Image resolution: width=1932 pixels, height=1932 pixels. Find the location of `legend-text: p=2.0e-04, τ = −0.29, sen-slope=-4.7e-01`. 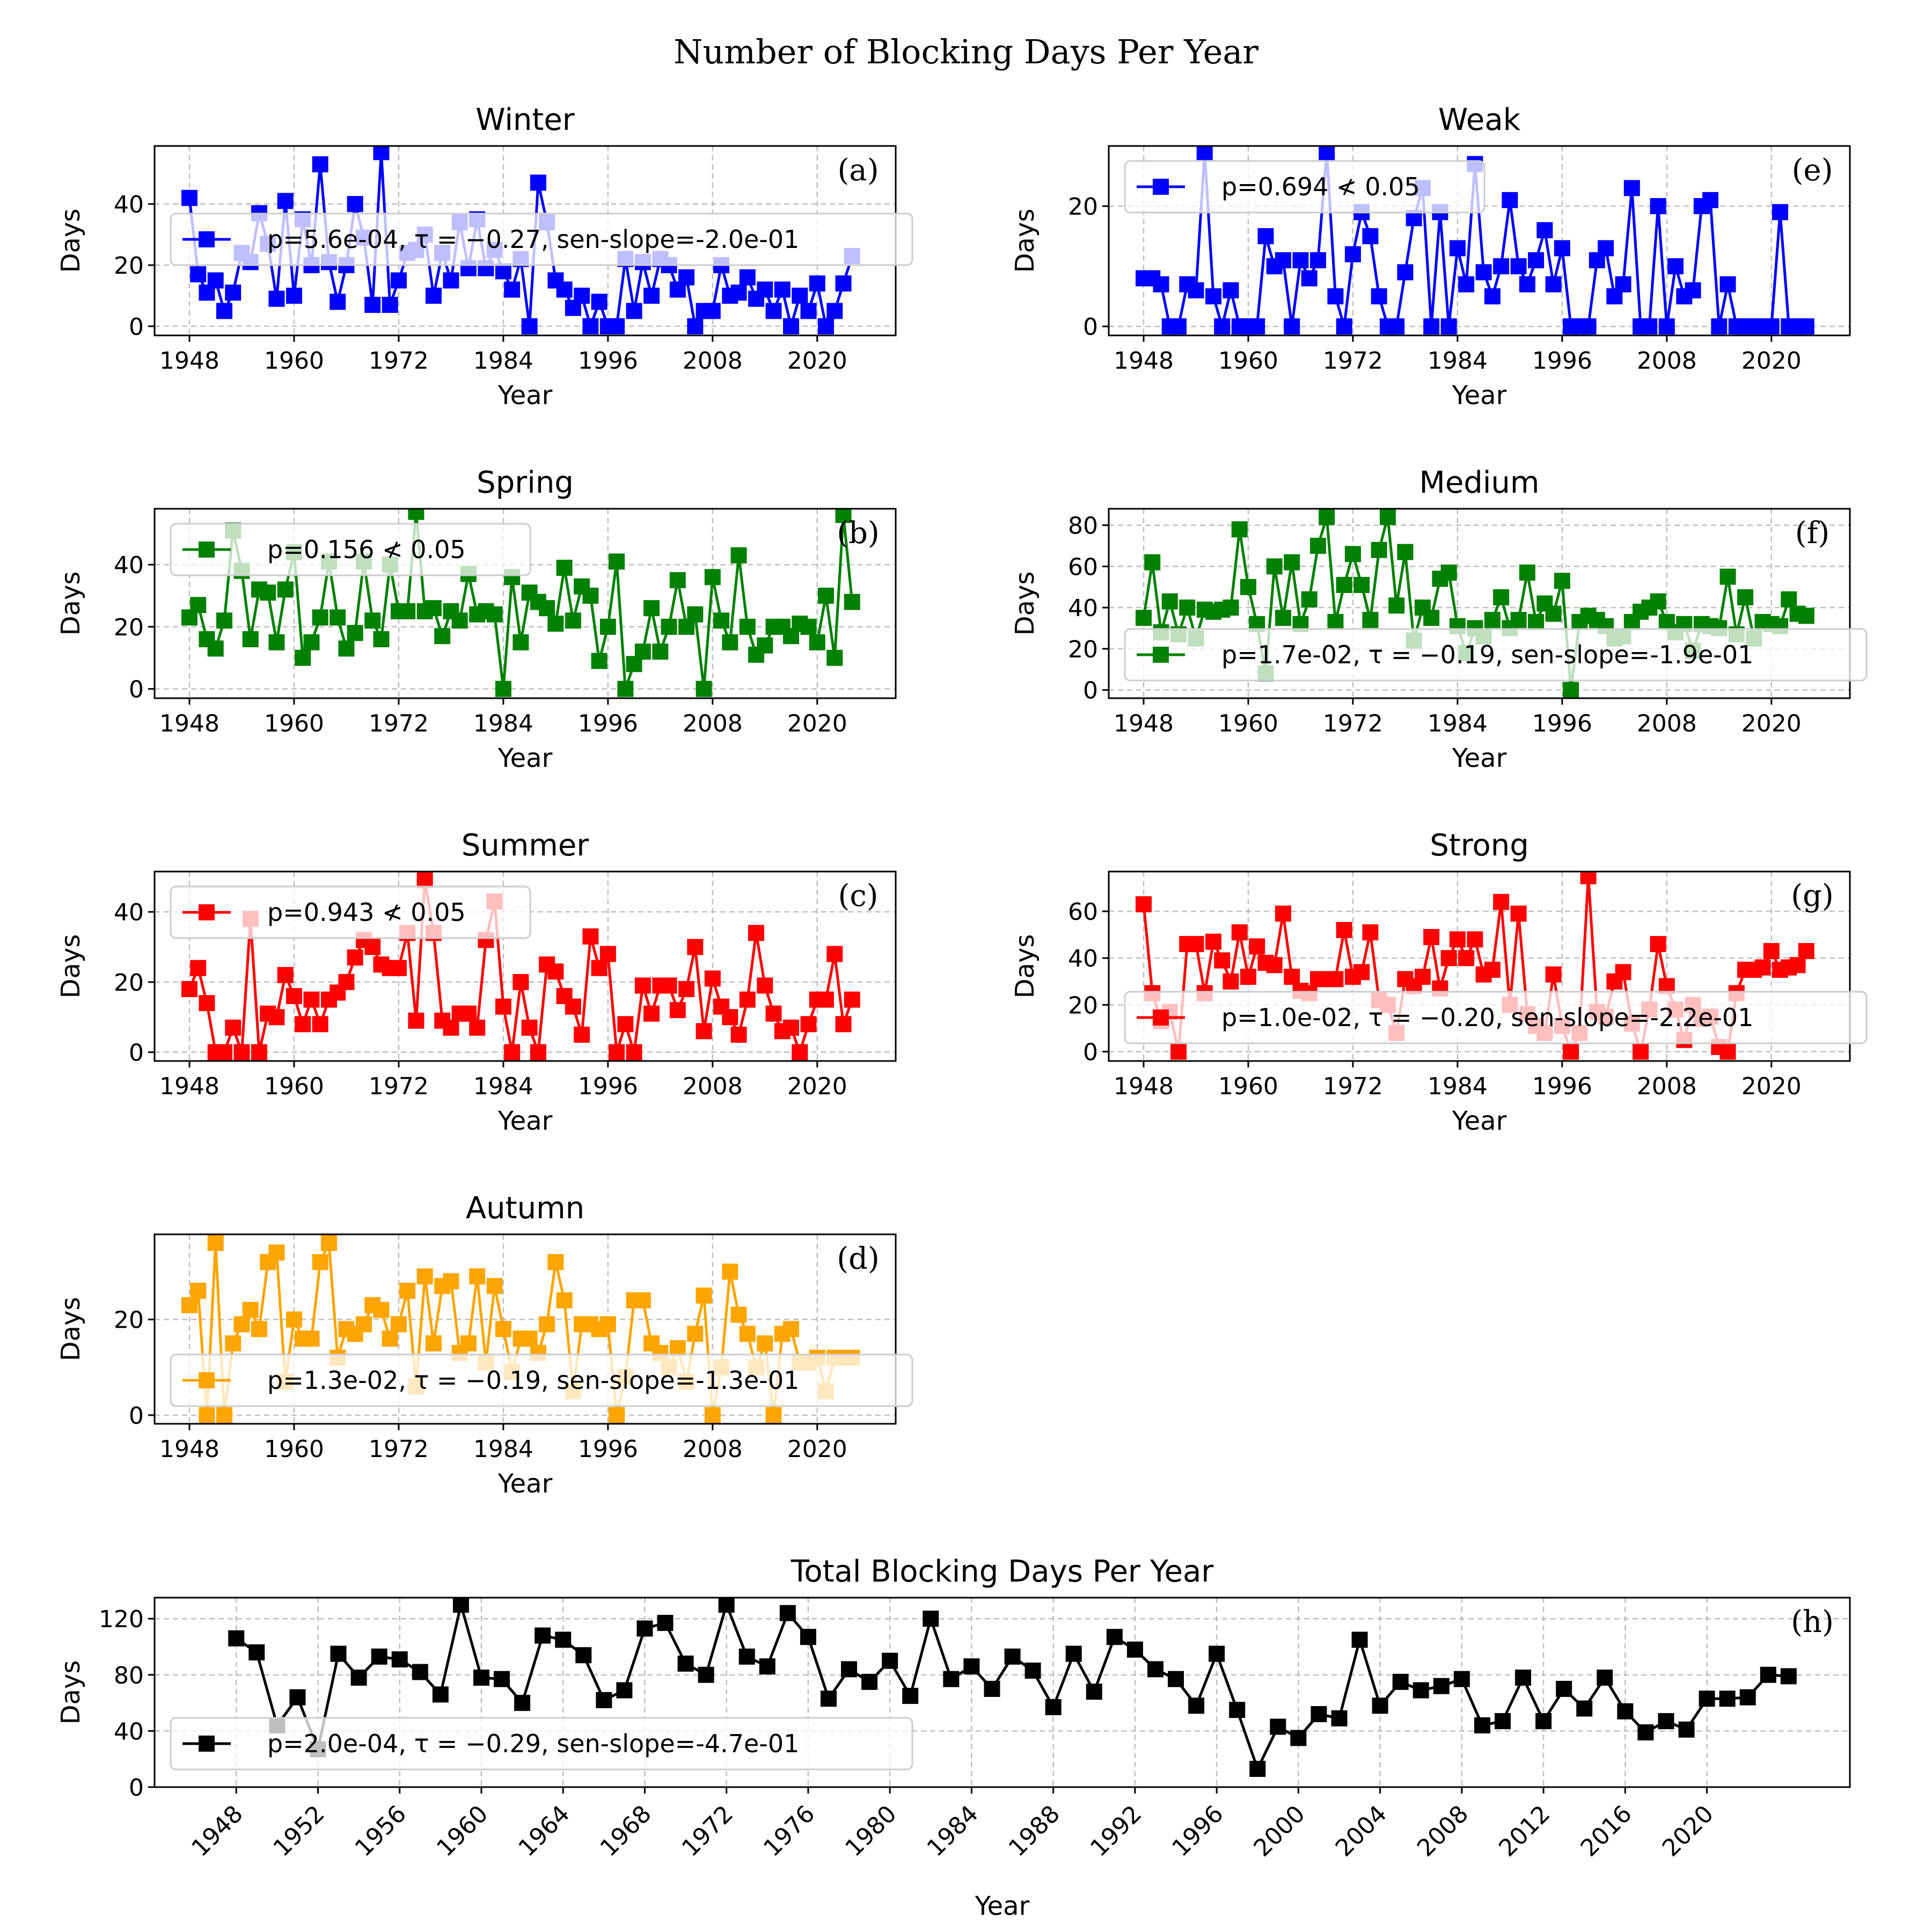

legend-text: p=2.0e-04, τ = −0.29, sen-slope=-4.7e-01 is located at coordinates (533, 1743).